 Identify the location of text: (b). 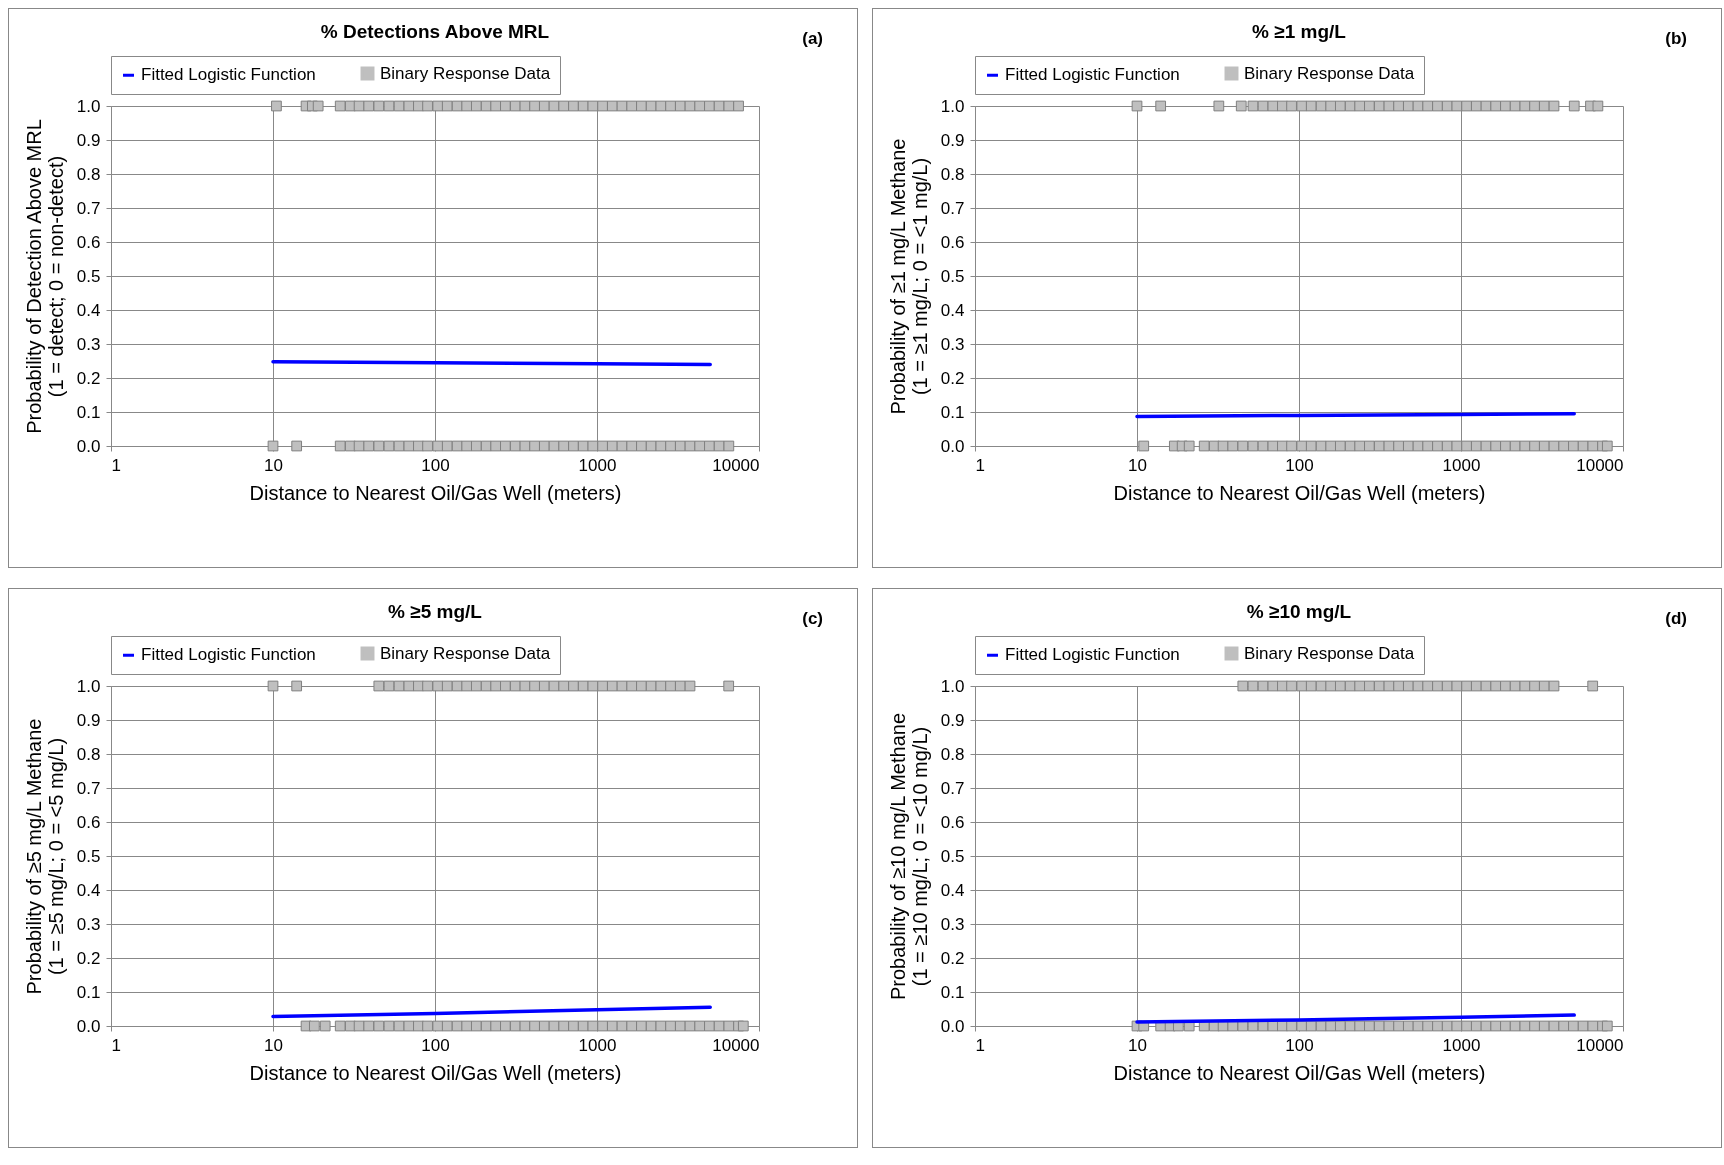
(1676, 39).